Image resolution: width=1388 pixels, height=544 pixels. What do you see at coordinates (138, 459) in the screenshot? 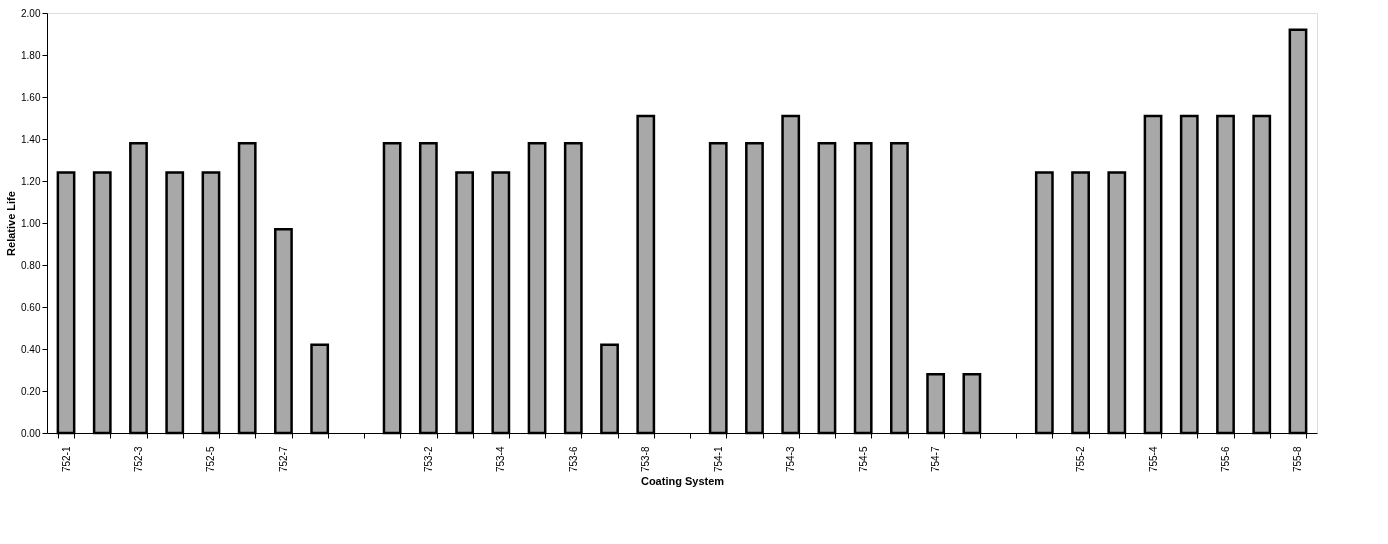
I see `x-tick-label: 752-3` at bounding box center [138, 459].